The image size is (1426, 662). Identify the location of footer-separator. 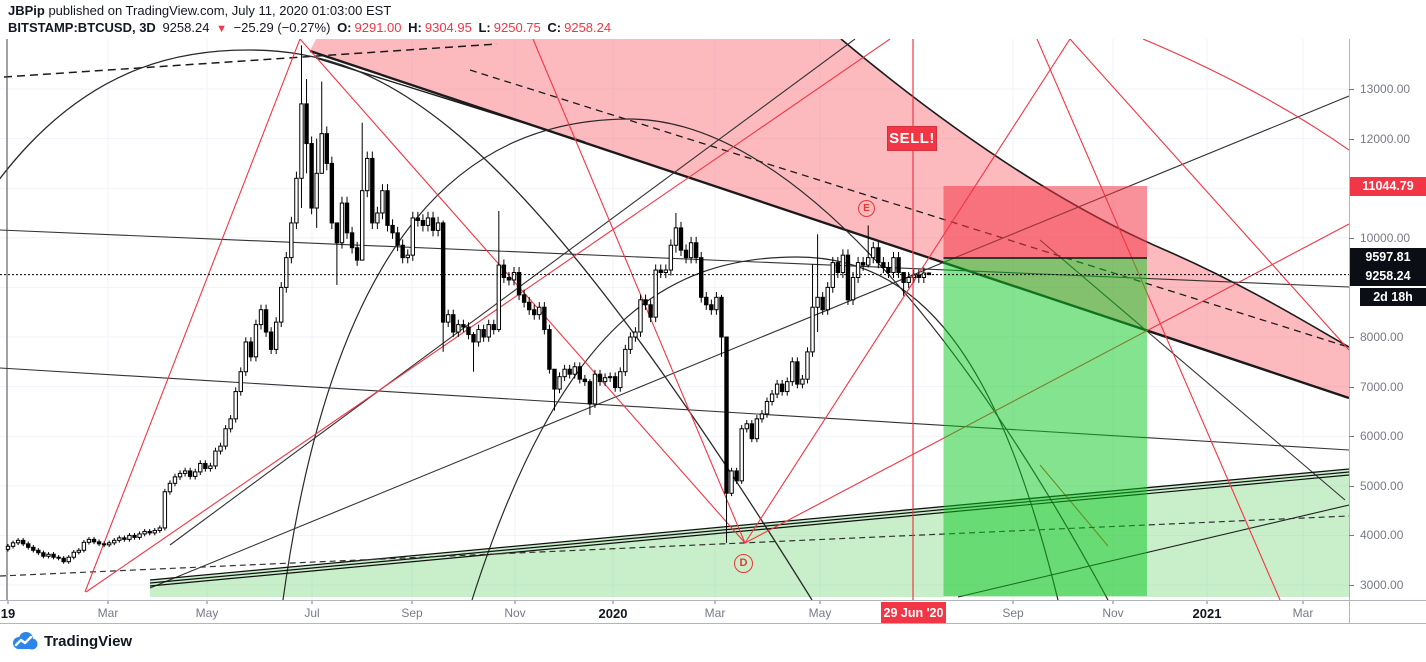
(713, 623).